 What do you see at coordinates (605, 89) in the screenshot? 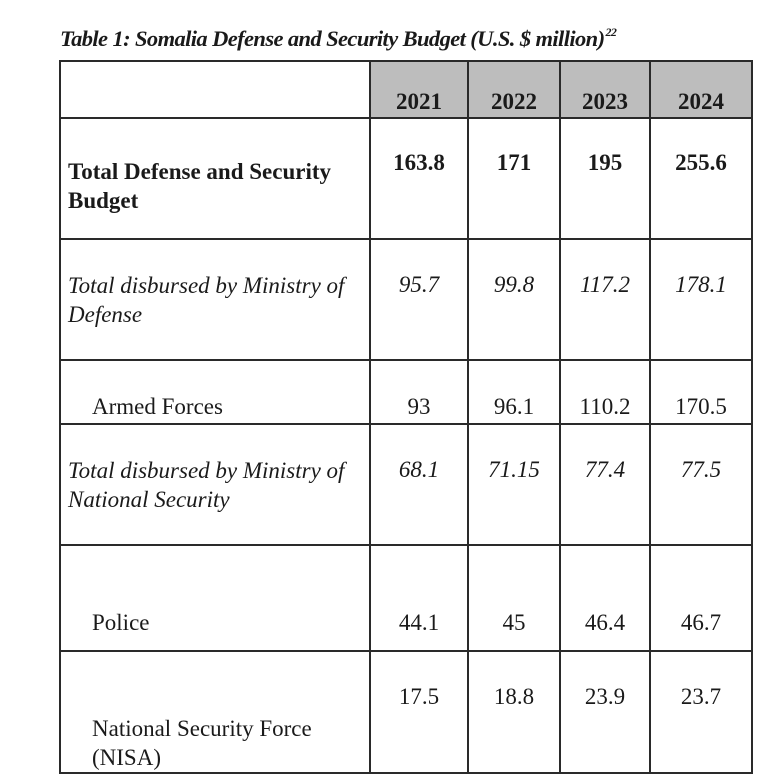
I see `header-year: 2023` at bounding box center [605, 89].